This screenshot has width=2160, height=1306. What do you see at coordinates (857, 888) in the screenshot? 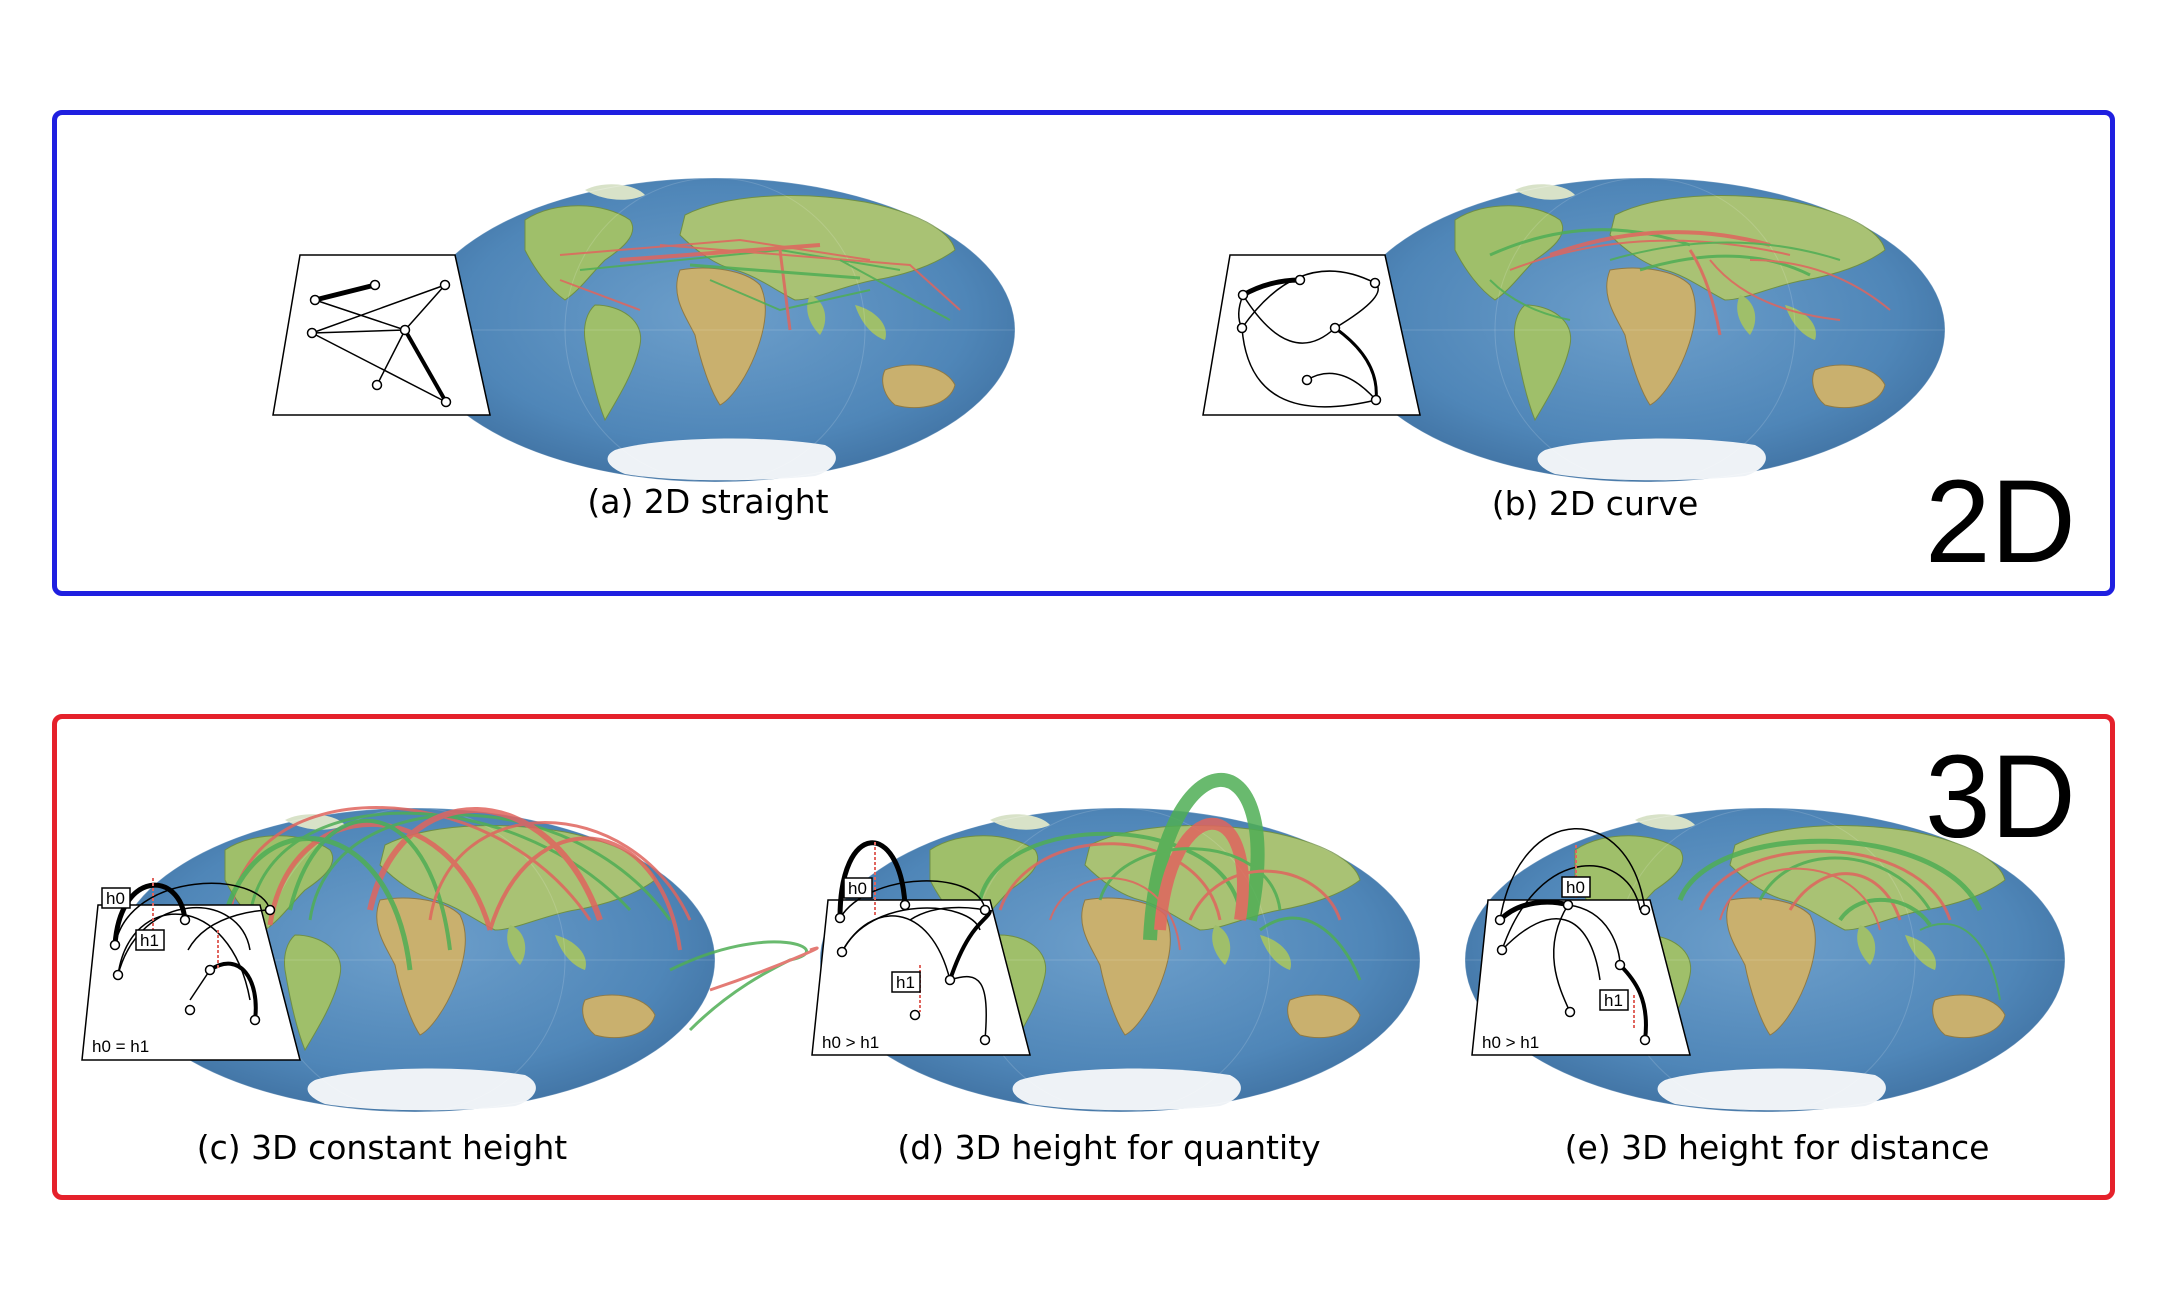
I see `inset-h0-label-d: h0` at bounding box center [857, 888].